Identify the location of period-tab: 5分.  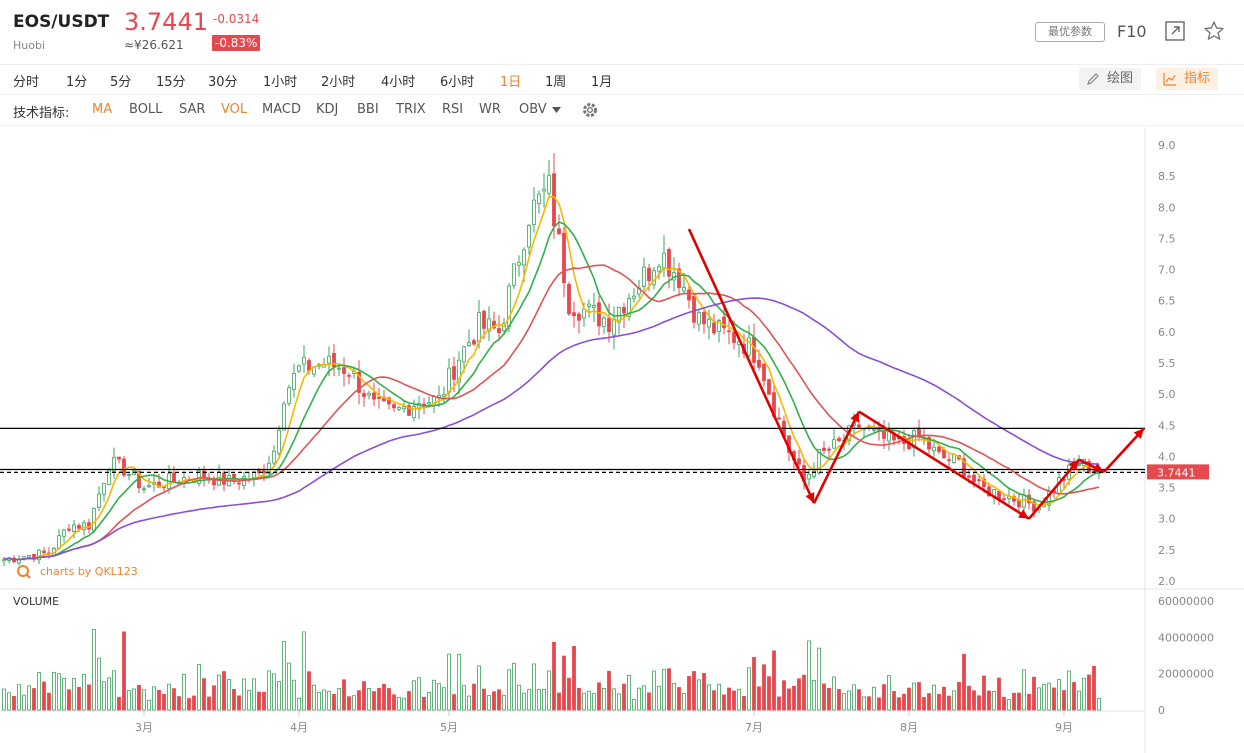
(121, 82).